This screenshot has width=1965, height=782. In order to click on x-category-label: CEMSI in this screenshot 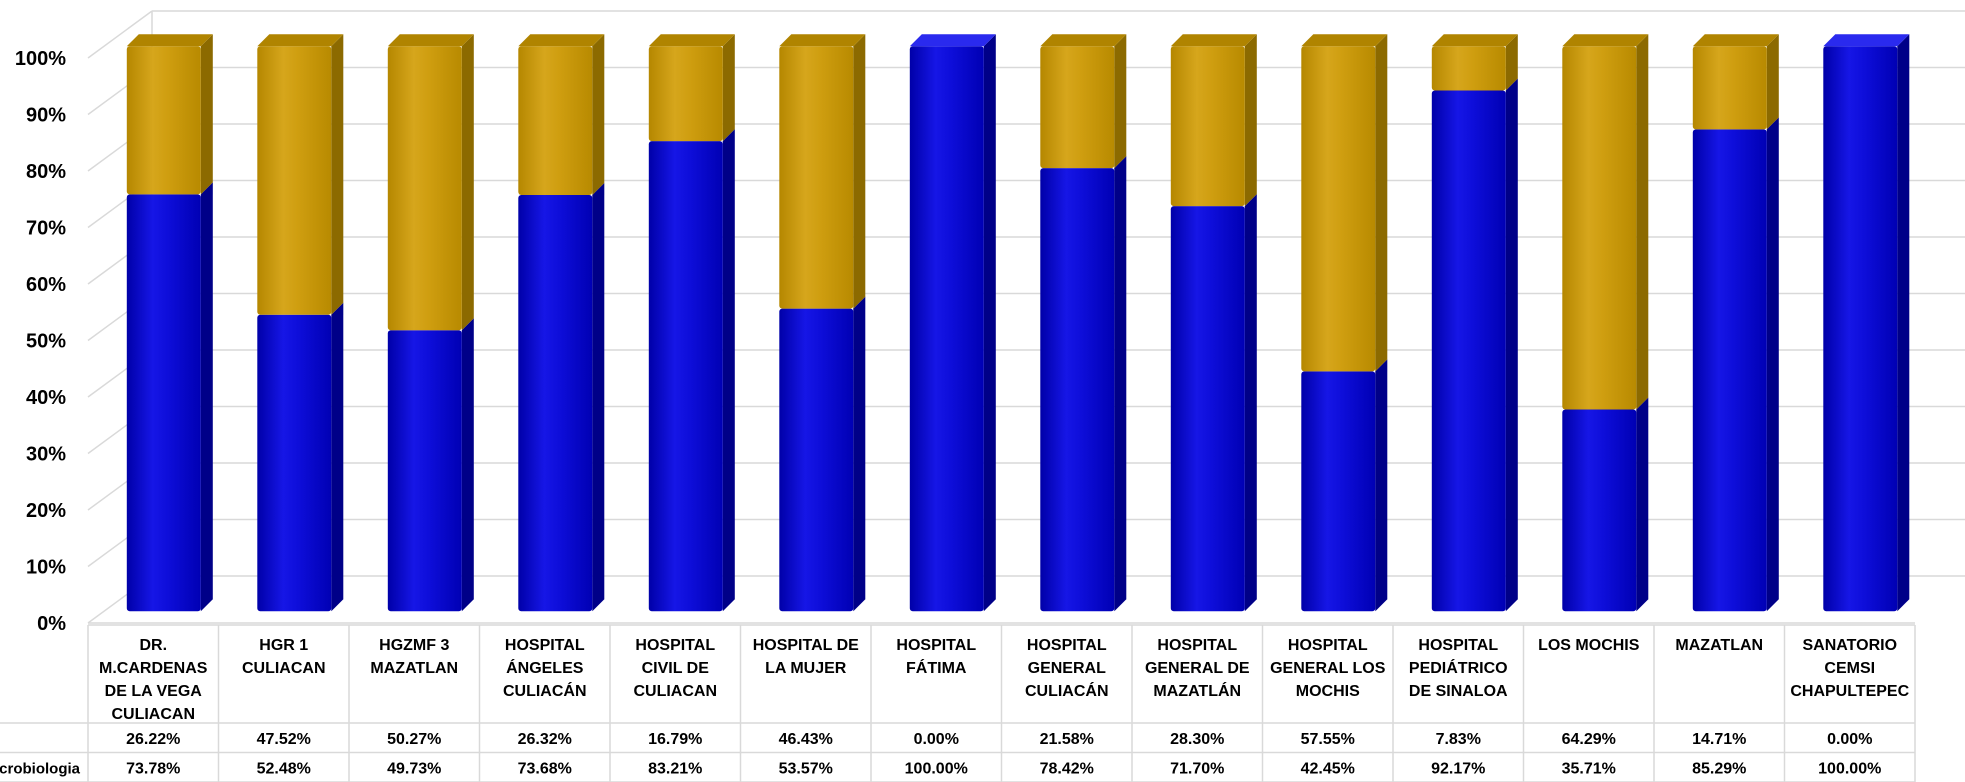, I will do `click(1849, 668)`.